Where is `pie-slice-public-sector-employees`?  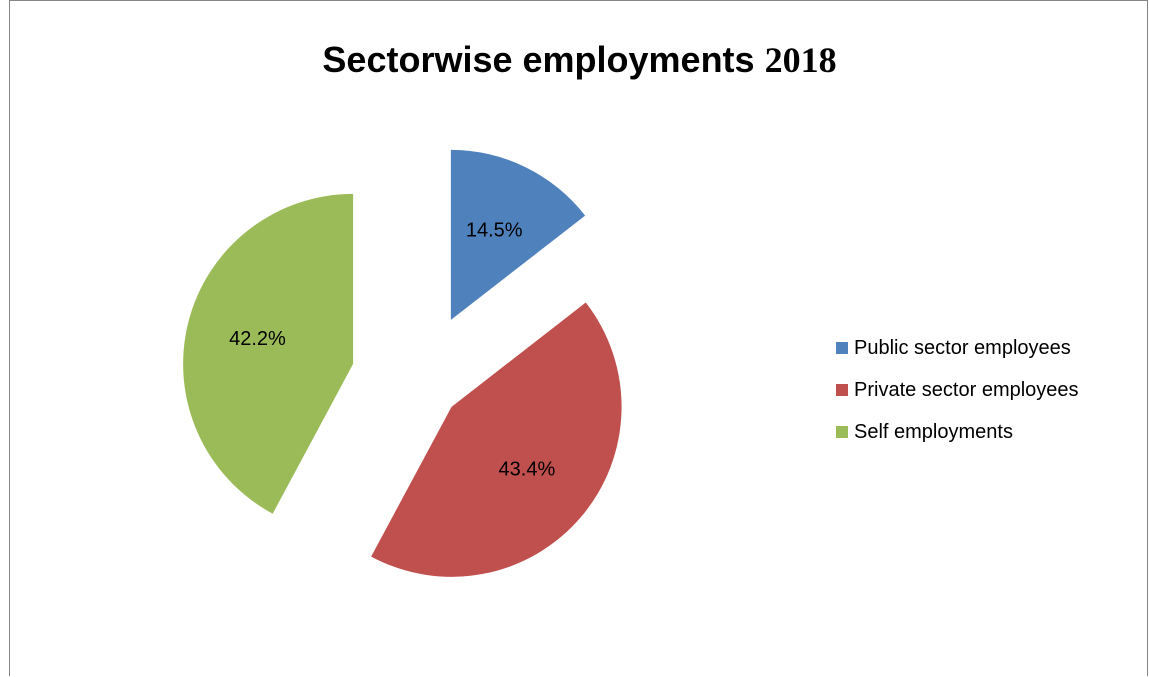
pie-slice-public-sector-employees is located at coordinates (518, 234).